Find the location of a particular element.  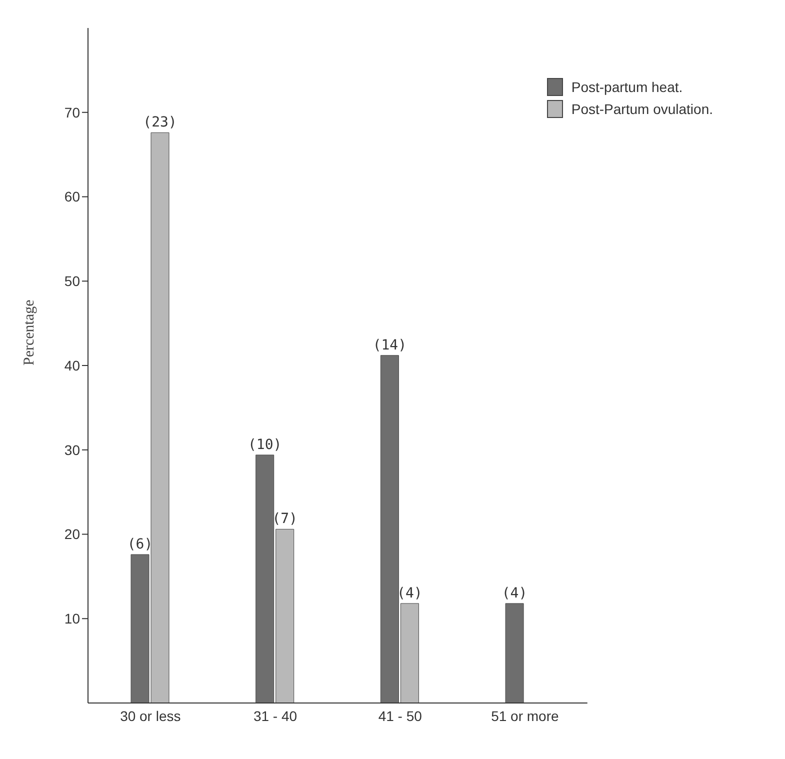

x-tick-label: 30 or less is located at coordinates (150, 716).